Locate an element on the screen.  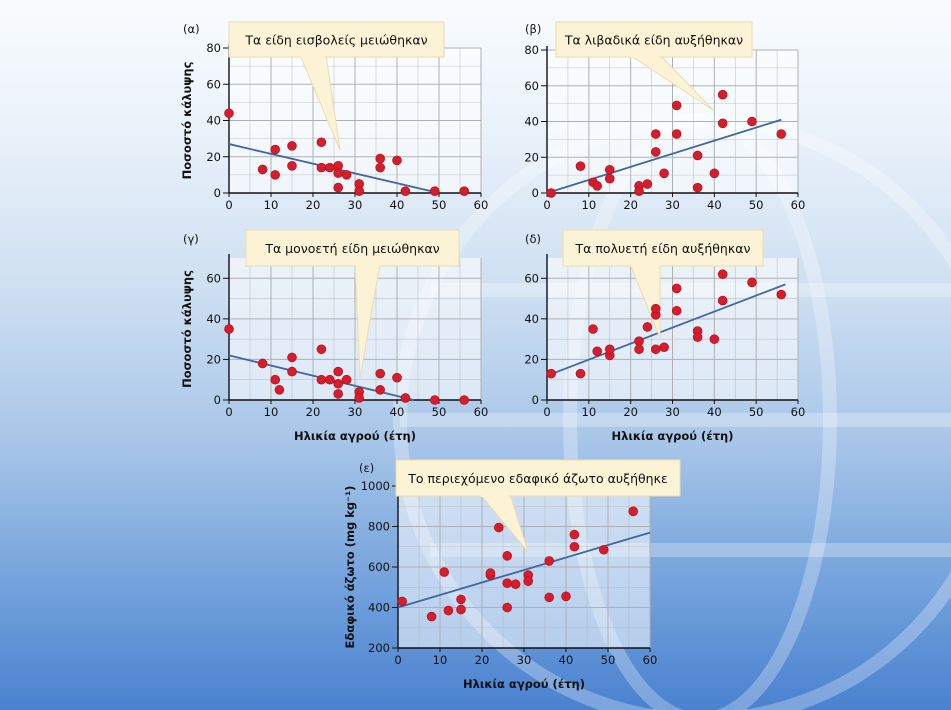
y-tick-label: 20 is located at coordinates (531, 359).